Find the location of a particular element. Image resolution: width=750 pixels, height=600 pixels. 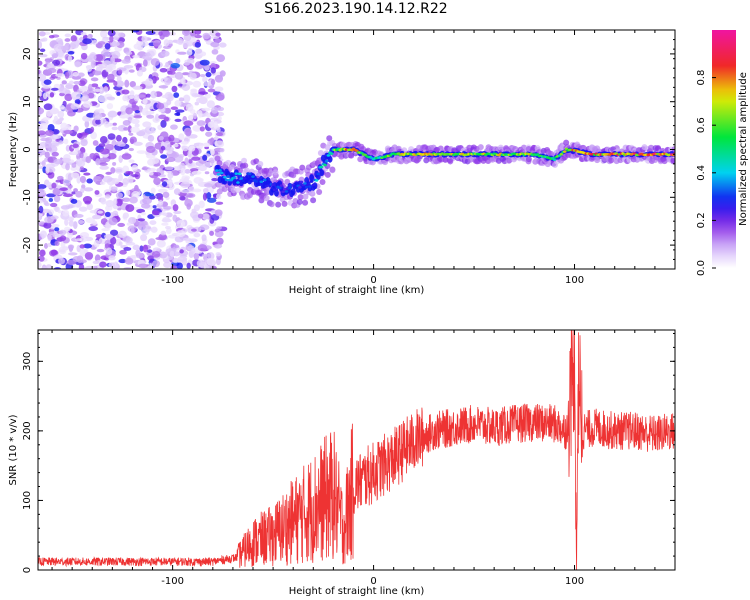

y-tick-label: 10 is located at coordinates (27, 101).